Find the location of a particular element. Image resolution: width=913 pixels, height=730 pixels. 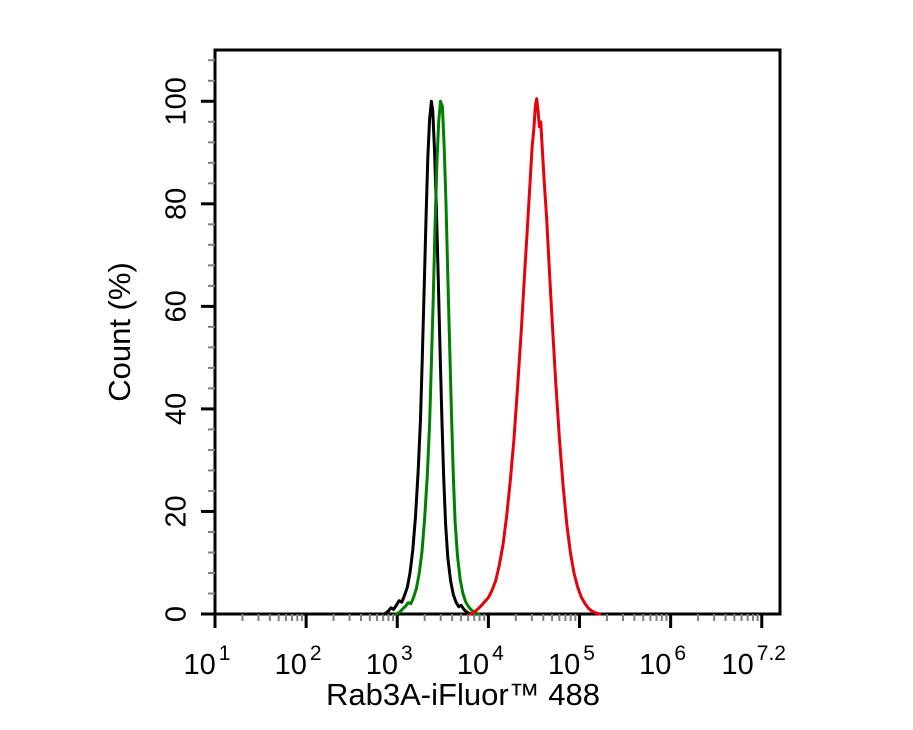

x-tick-label: 10 1 is located at coordinates (207, 661).